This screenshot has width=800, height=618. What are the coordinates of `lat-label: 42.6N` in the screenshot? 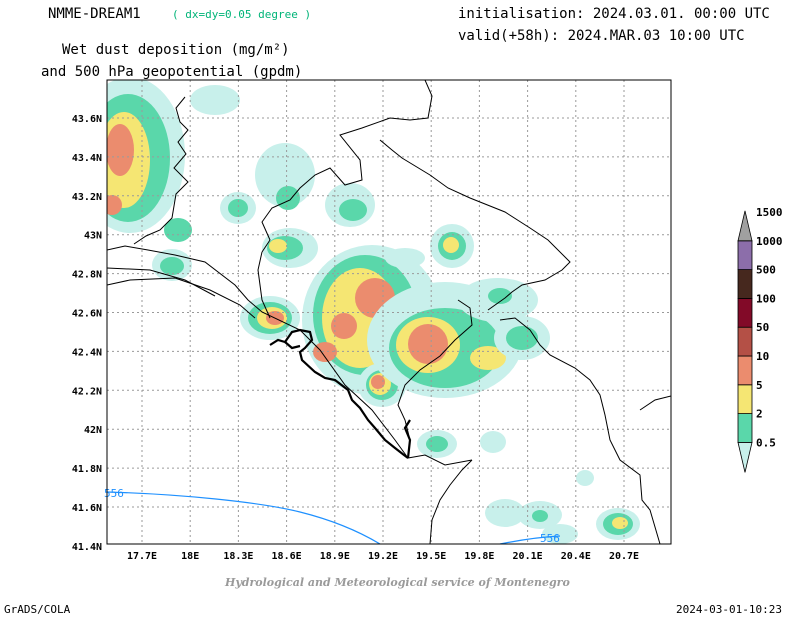 It's located at (87, 314).